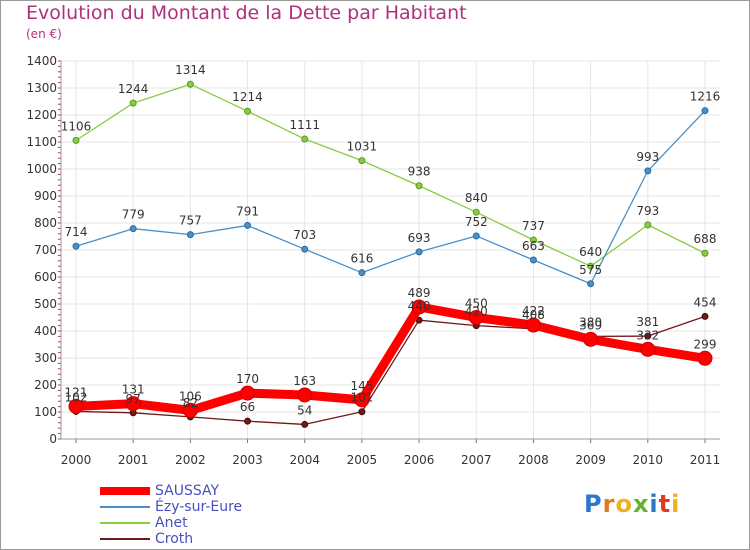  What do you see at coordinates (190, 70) in the screenshot?
I see `data-label-2: 1314` at bounding box center [190, 70].